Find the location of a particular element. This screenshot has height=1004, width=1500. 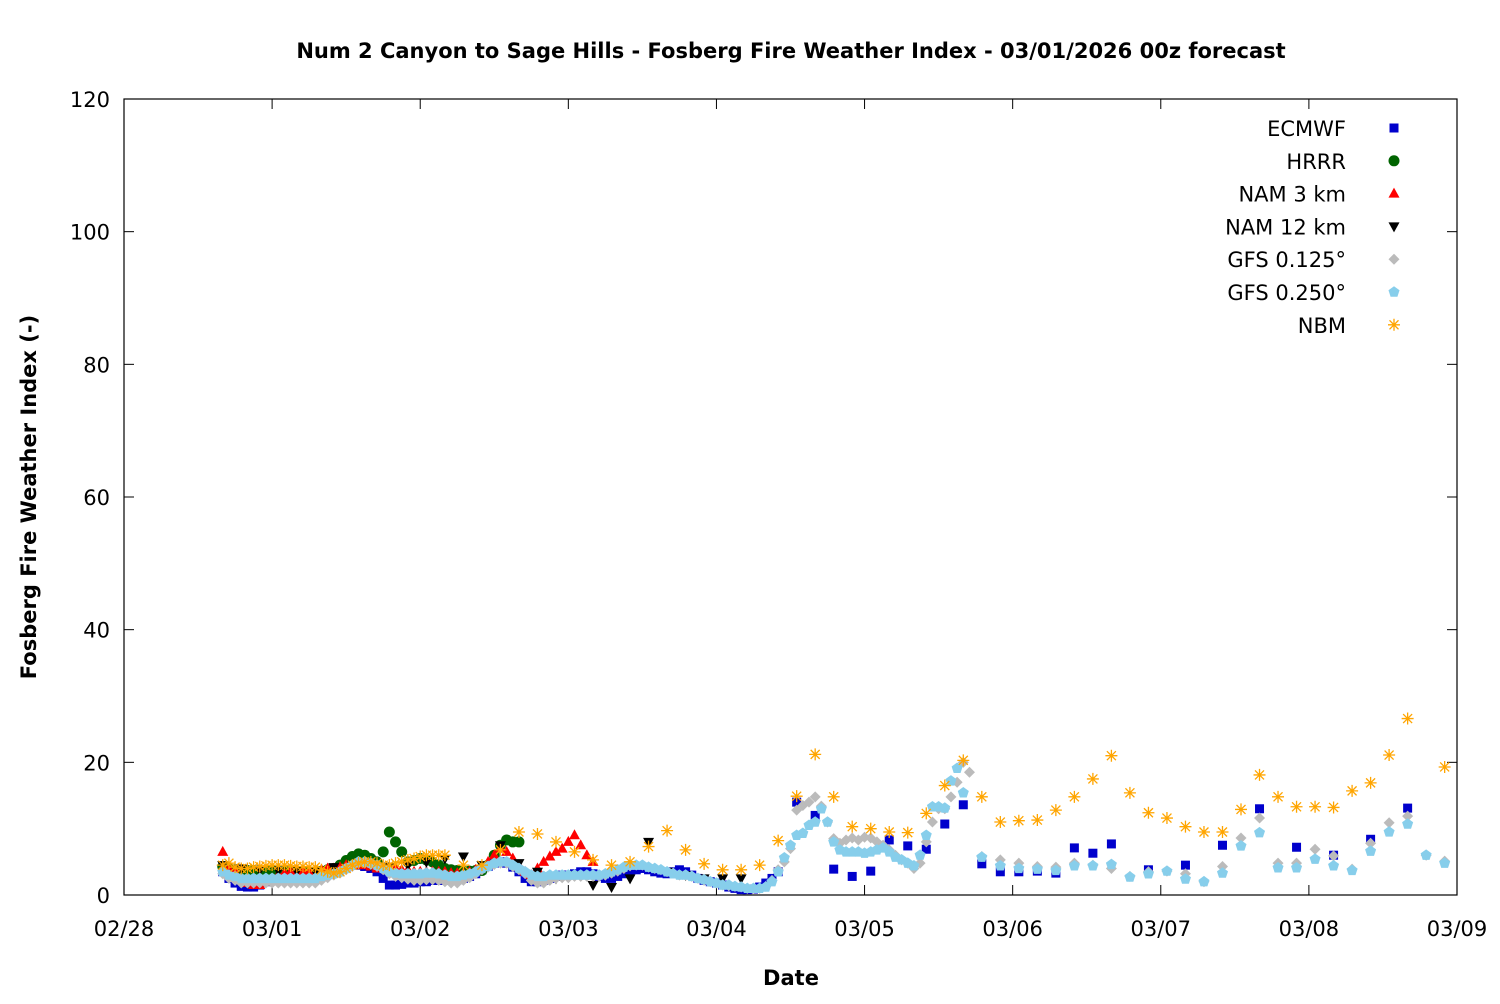

y-axis-label: Fosberg Fire Weather Index (-) is located at coordinates (29, 497).